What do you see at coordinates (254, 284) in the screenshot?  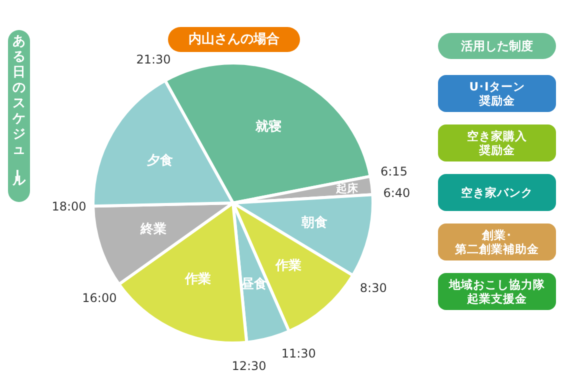 I see `slice-label: 昼食` at bounding box center [254, 284].